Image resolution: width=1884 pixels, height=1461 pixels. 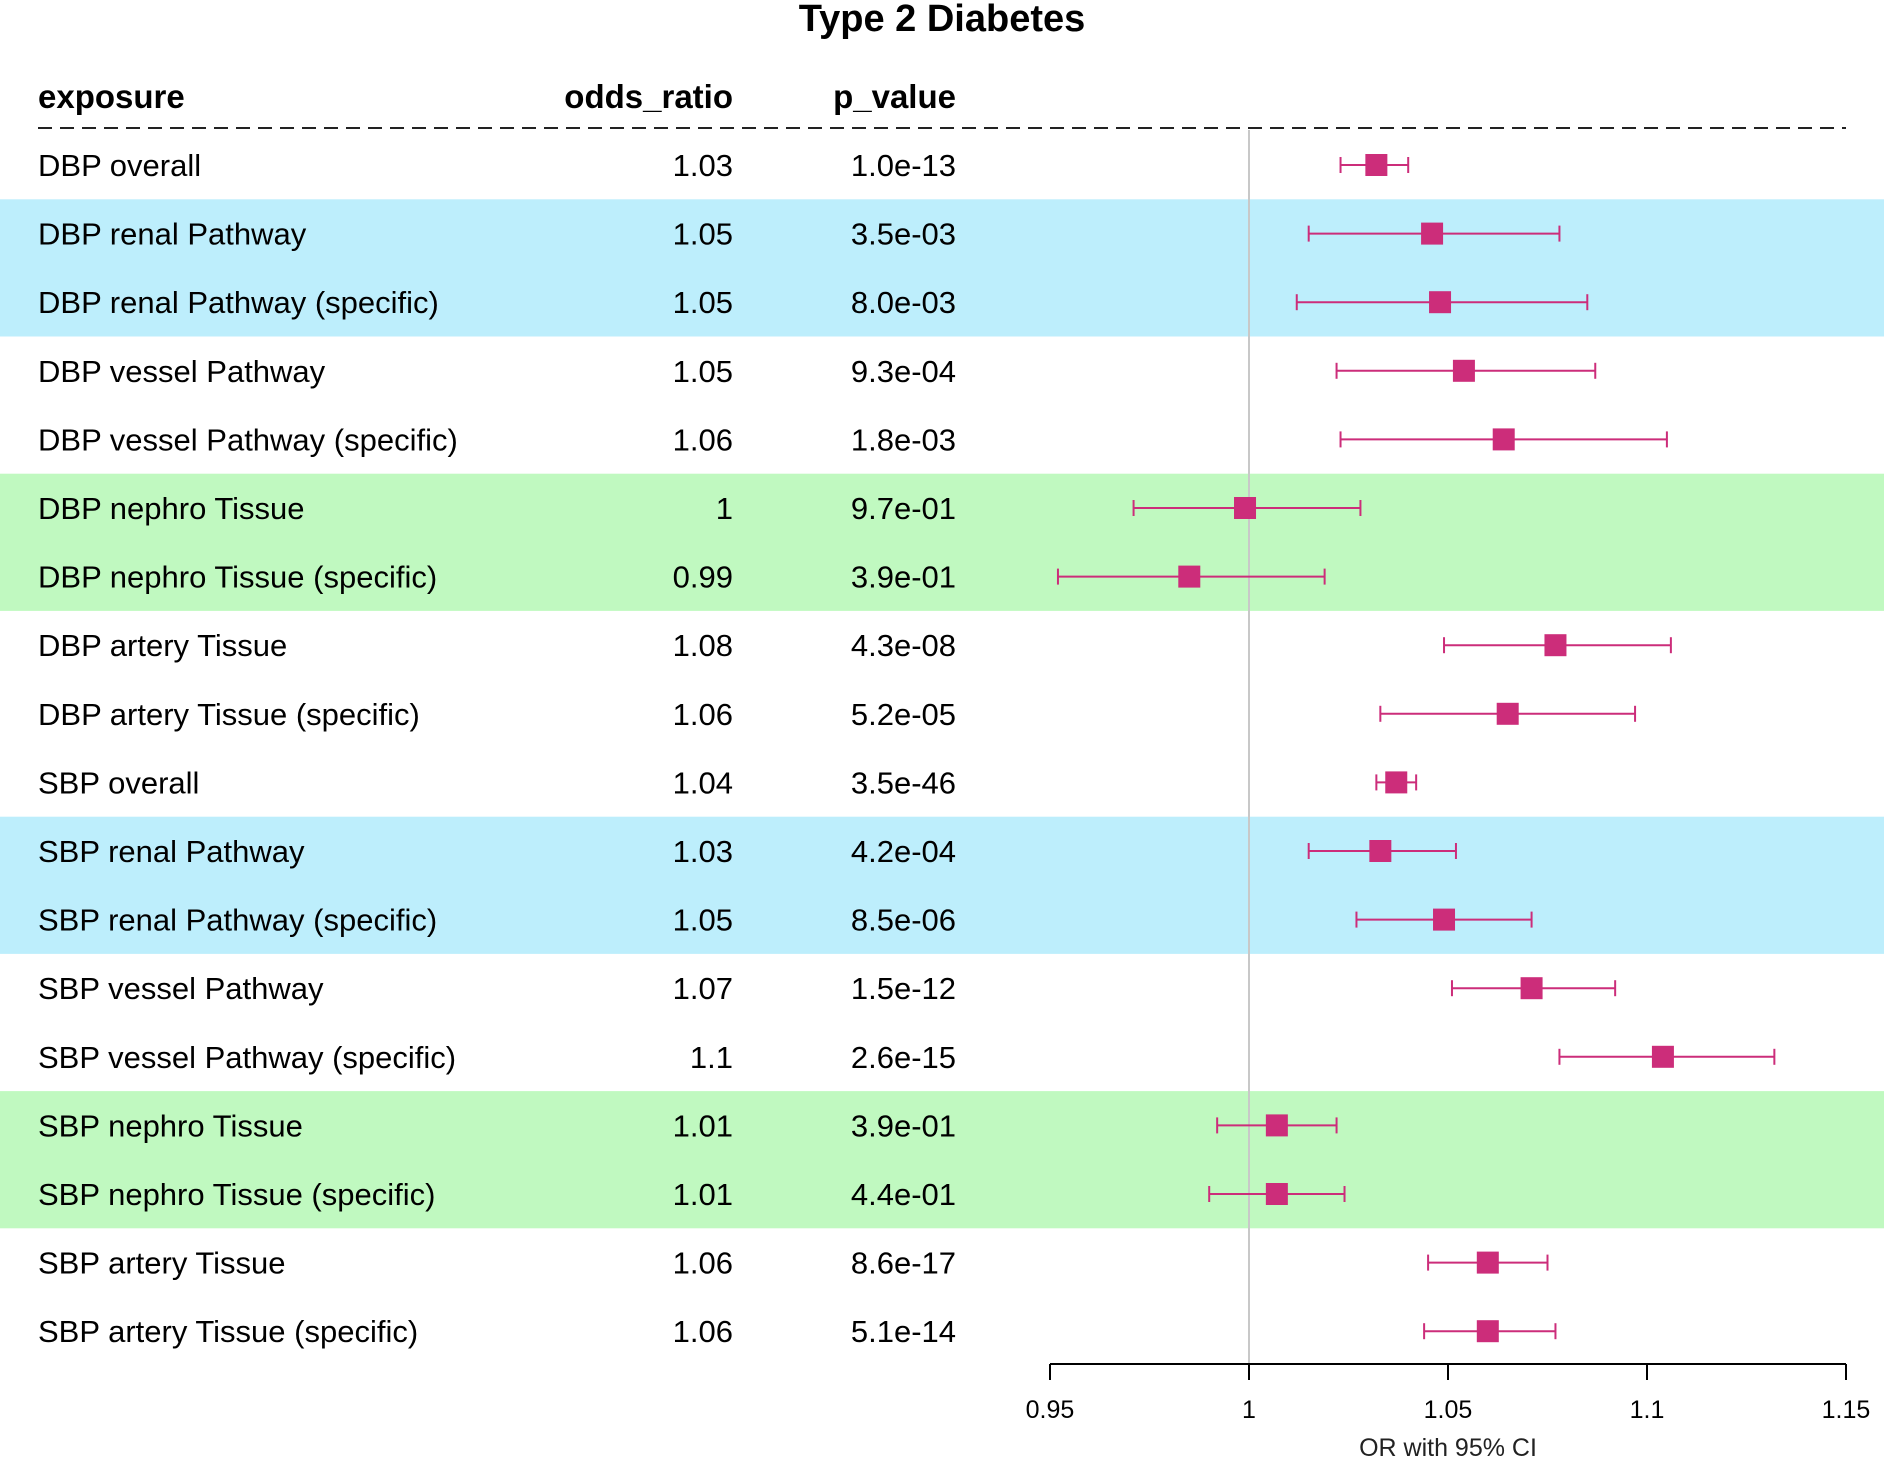 What do you see at coordinates (903, 1057) in the screenshot?
I see `row-p-value-label: 2.6e-15` at bounding box center [903, 1057].